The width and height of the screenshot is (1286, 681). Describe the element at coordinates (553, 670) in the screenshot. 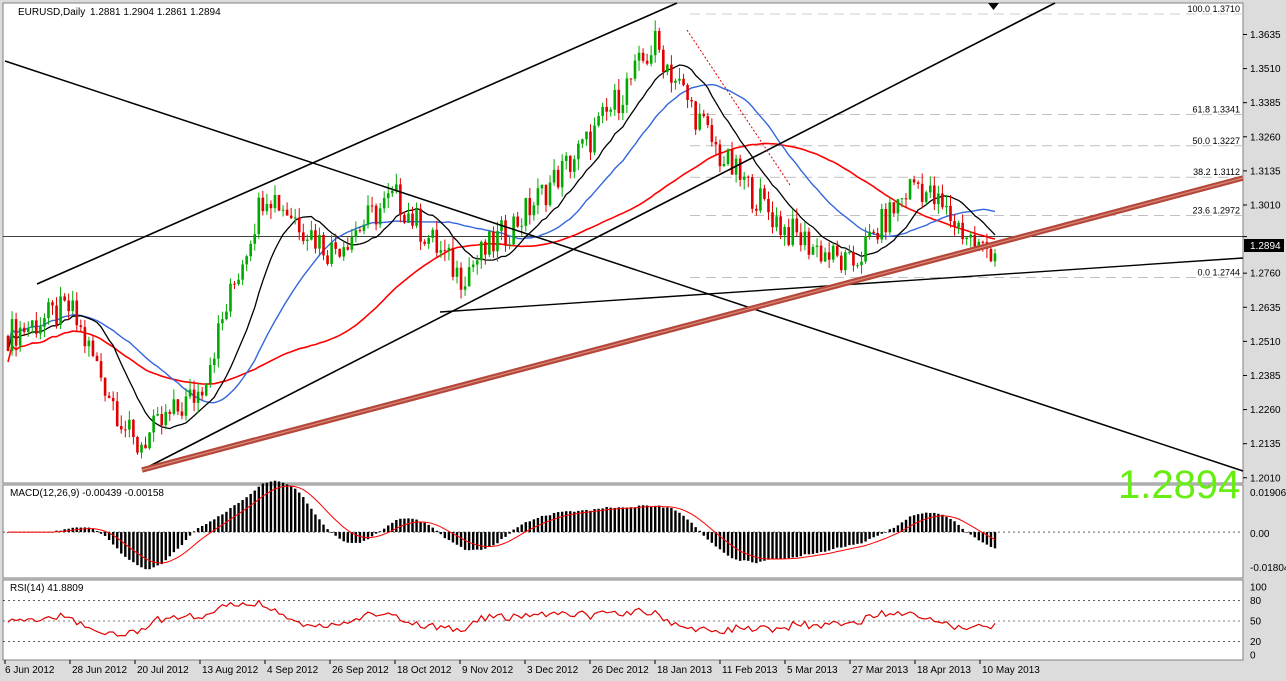

I see `x-tick-label: 3 Dec 2012` at that location.